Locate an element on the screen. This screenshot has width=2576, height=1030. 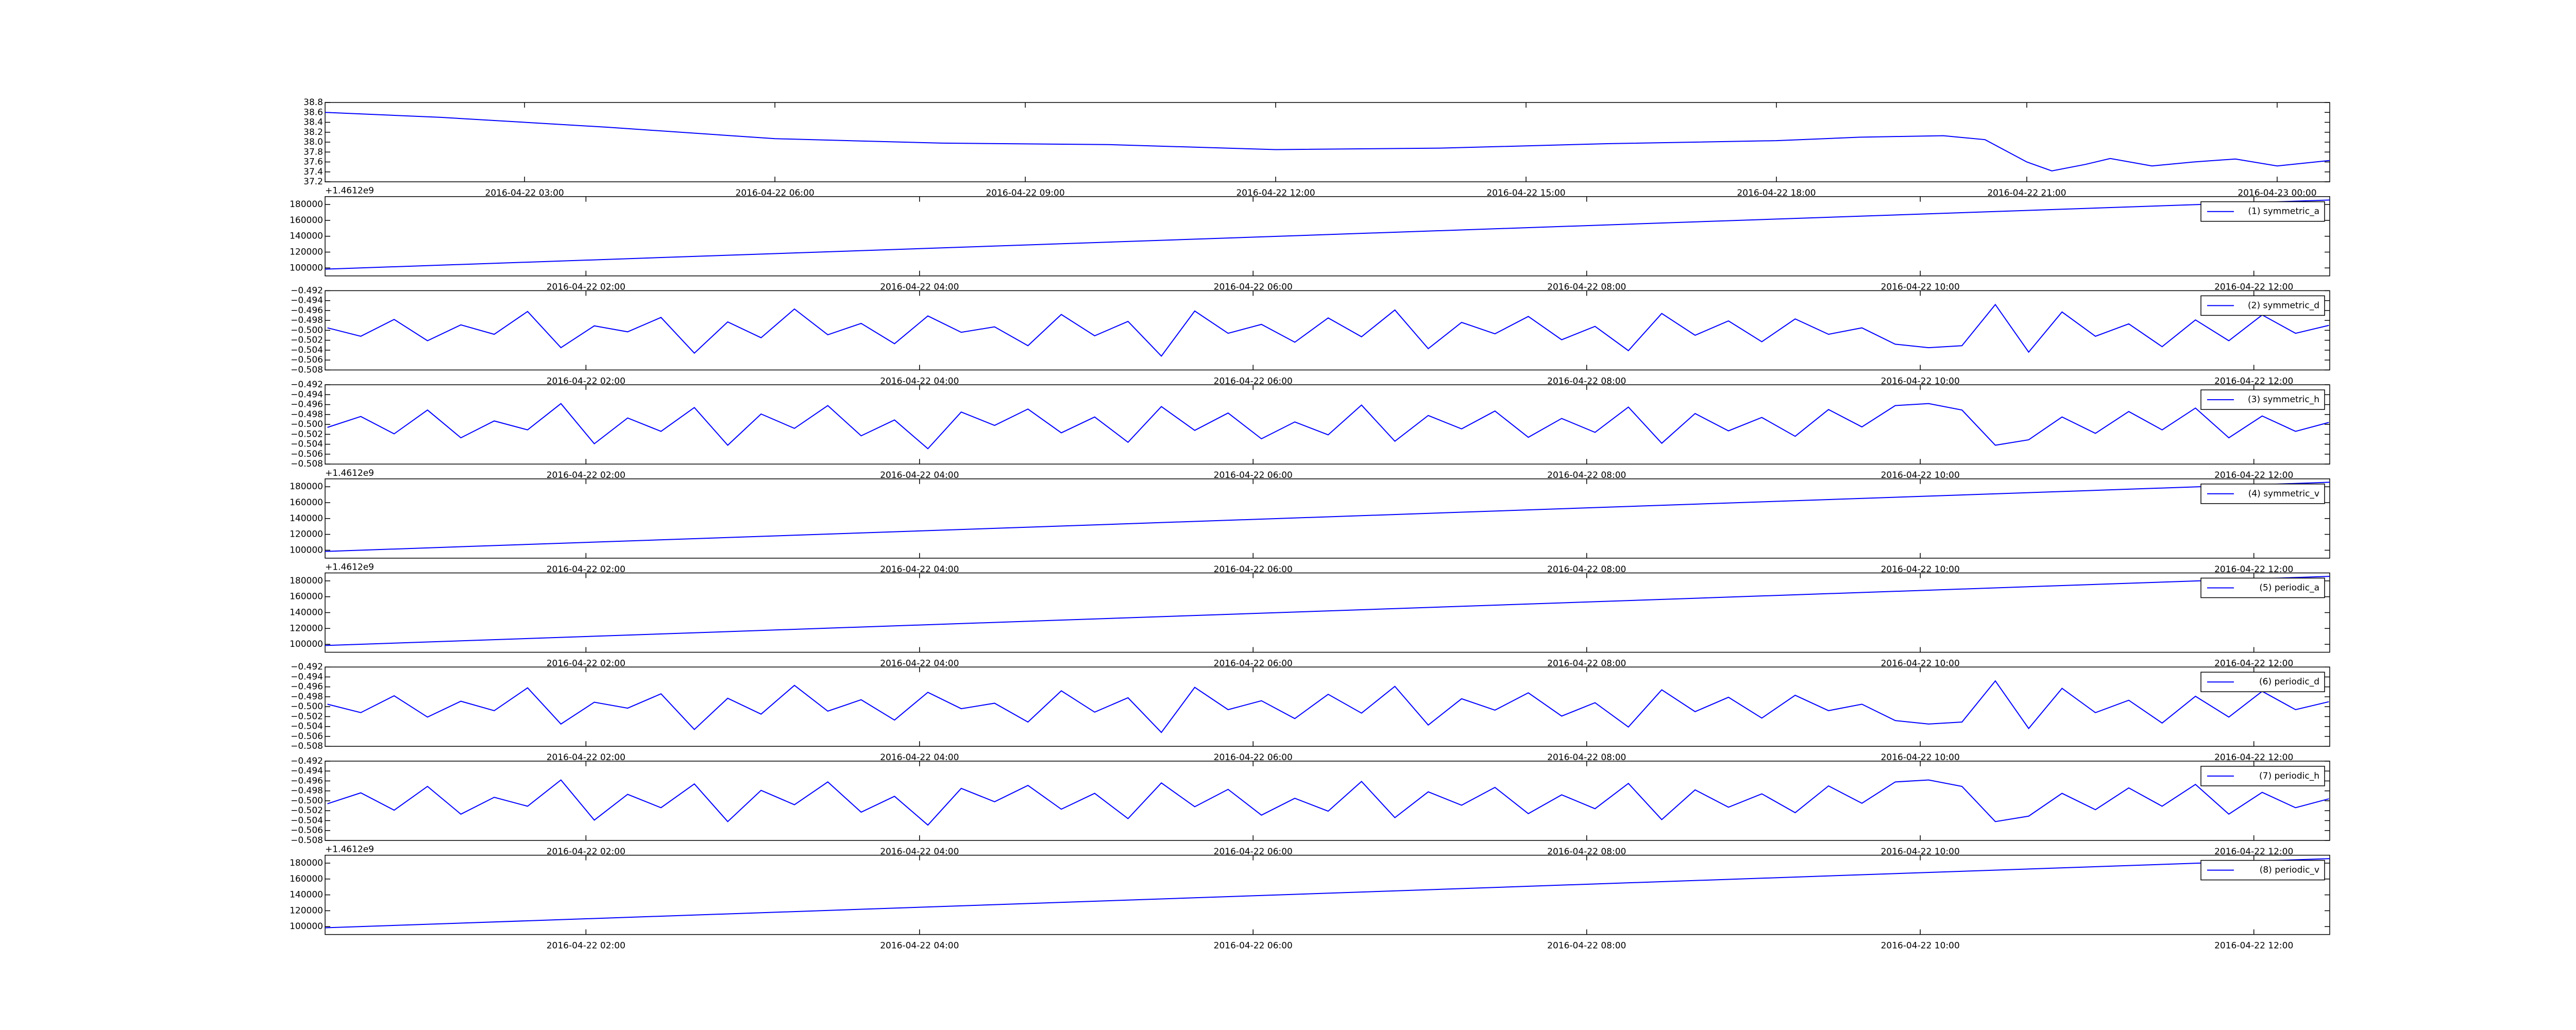
legend-label: (1) symmetric_a is located at coordinates (2283, 212).